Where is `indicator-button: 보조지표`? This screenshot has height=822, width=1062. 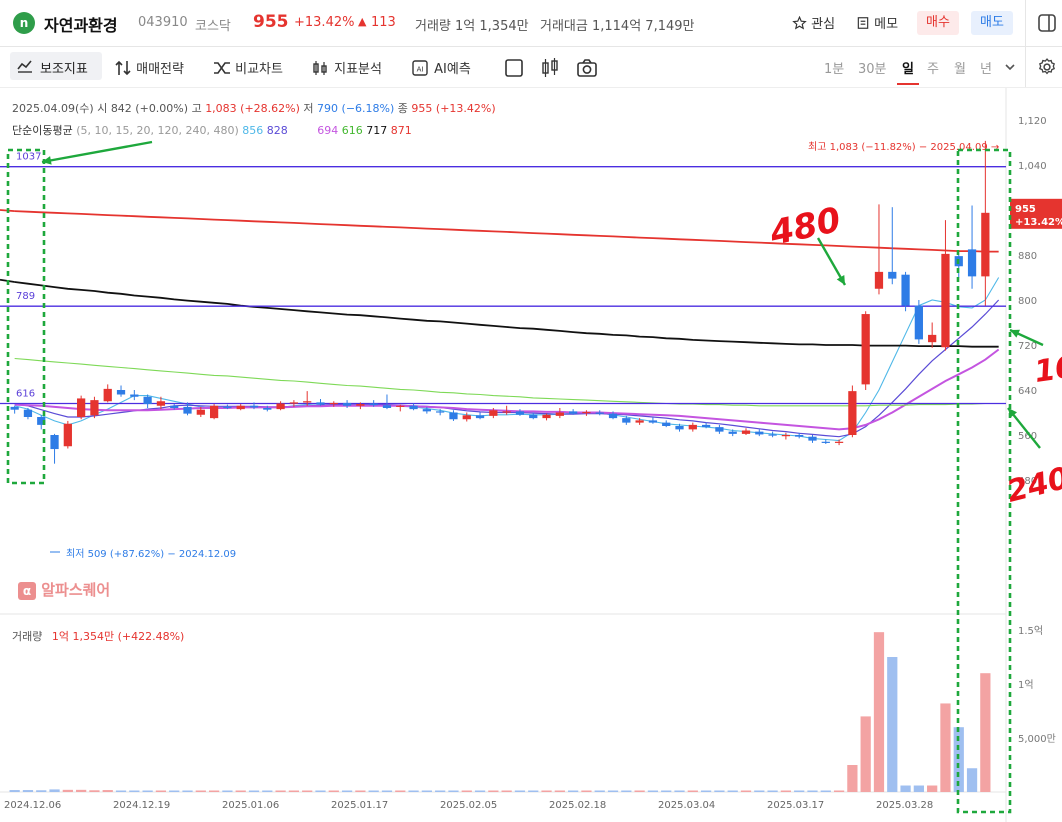 indicator-button: 보조지표 is located at coordinates (56, 66).